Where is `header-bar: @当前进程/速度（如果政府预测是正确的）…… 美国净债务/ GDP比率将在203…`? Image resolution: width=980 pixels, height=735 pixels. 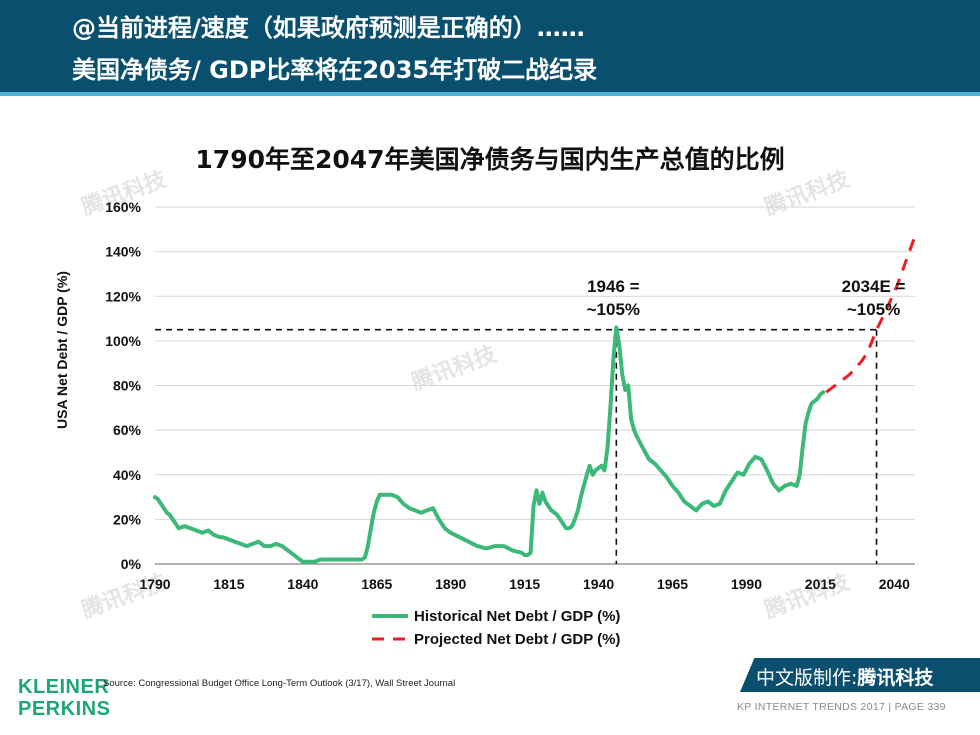
header-bar: @当前进程/速度（如果政府预测是正确的）…… 美国净债务/ GDP比率将在203… is located at coordinates (490, 46).